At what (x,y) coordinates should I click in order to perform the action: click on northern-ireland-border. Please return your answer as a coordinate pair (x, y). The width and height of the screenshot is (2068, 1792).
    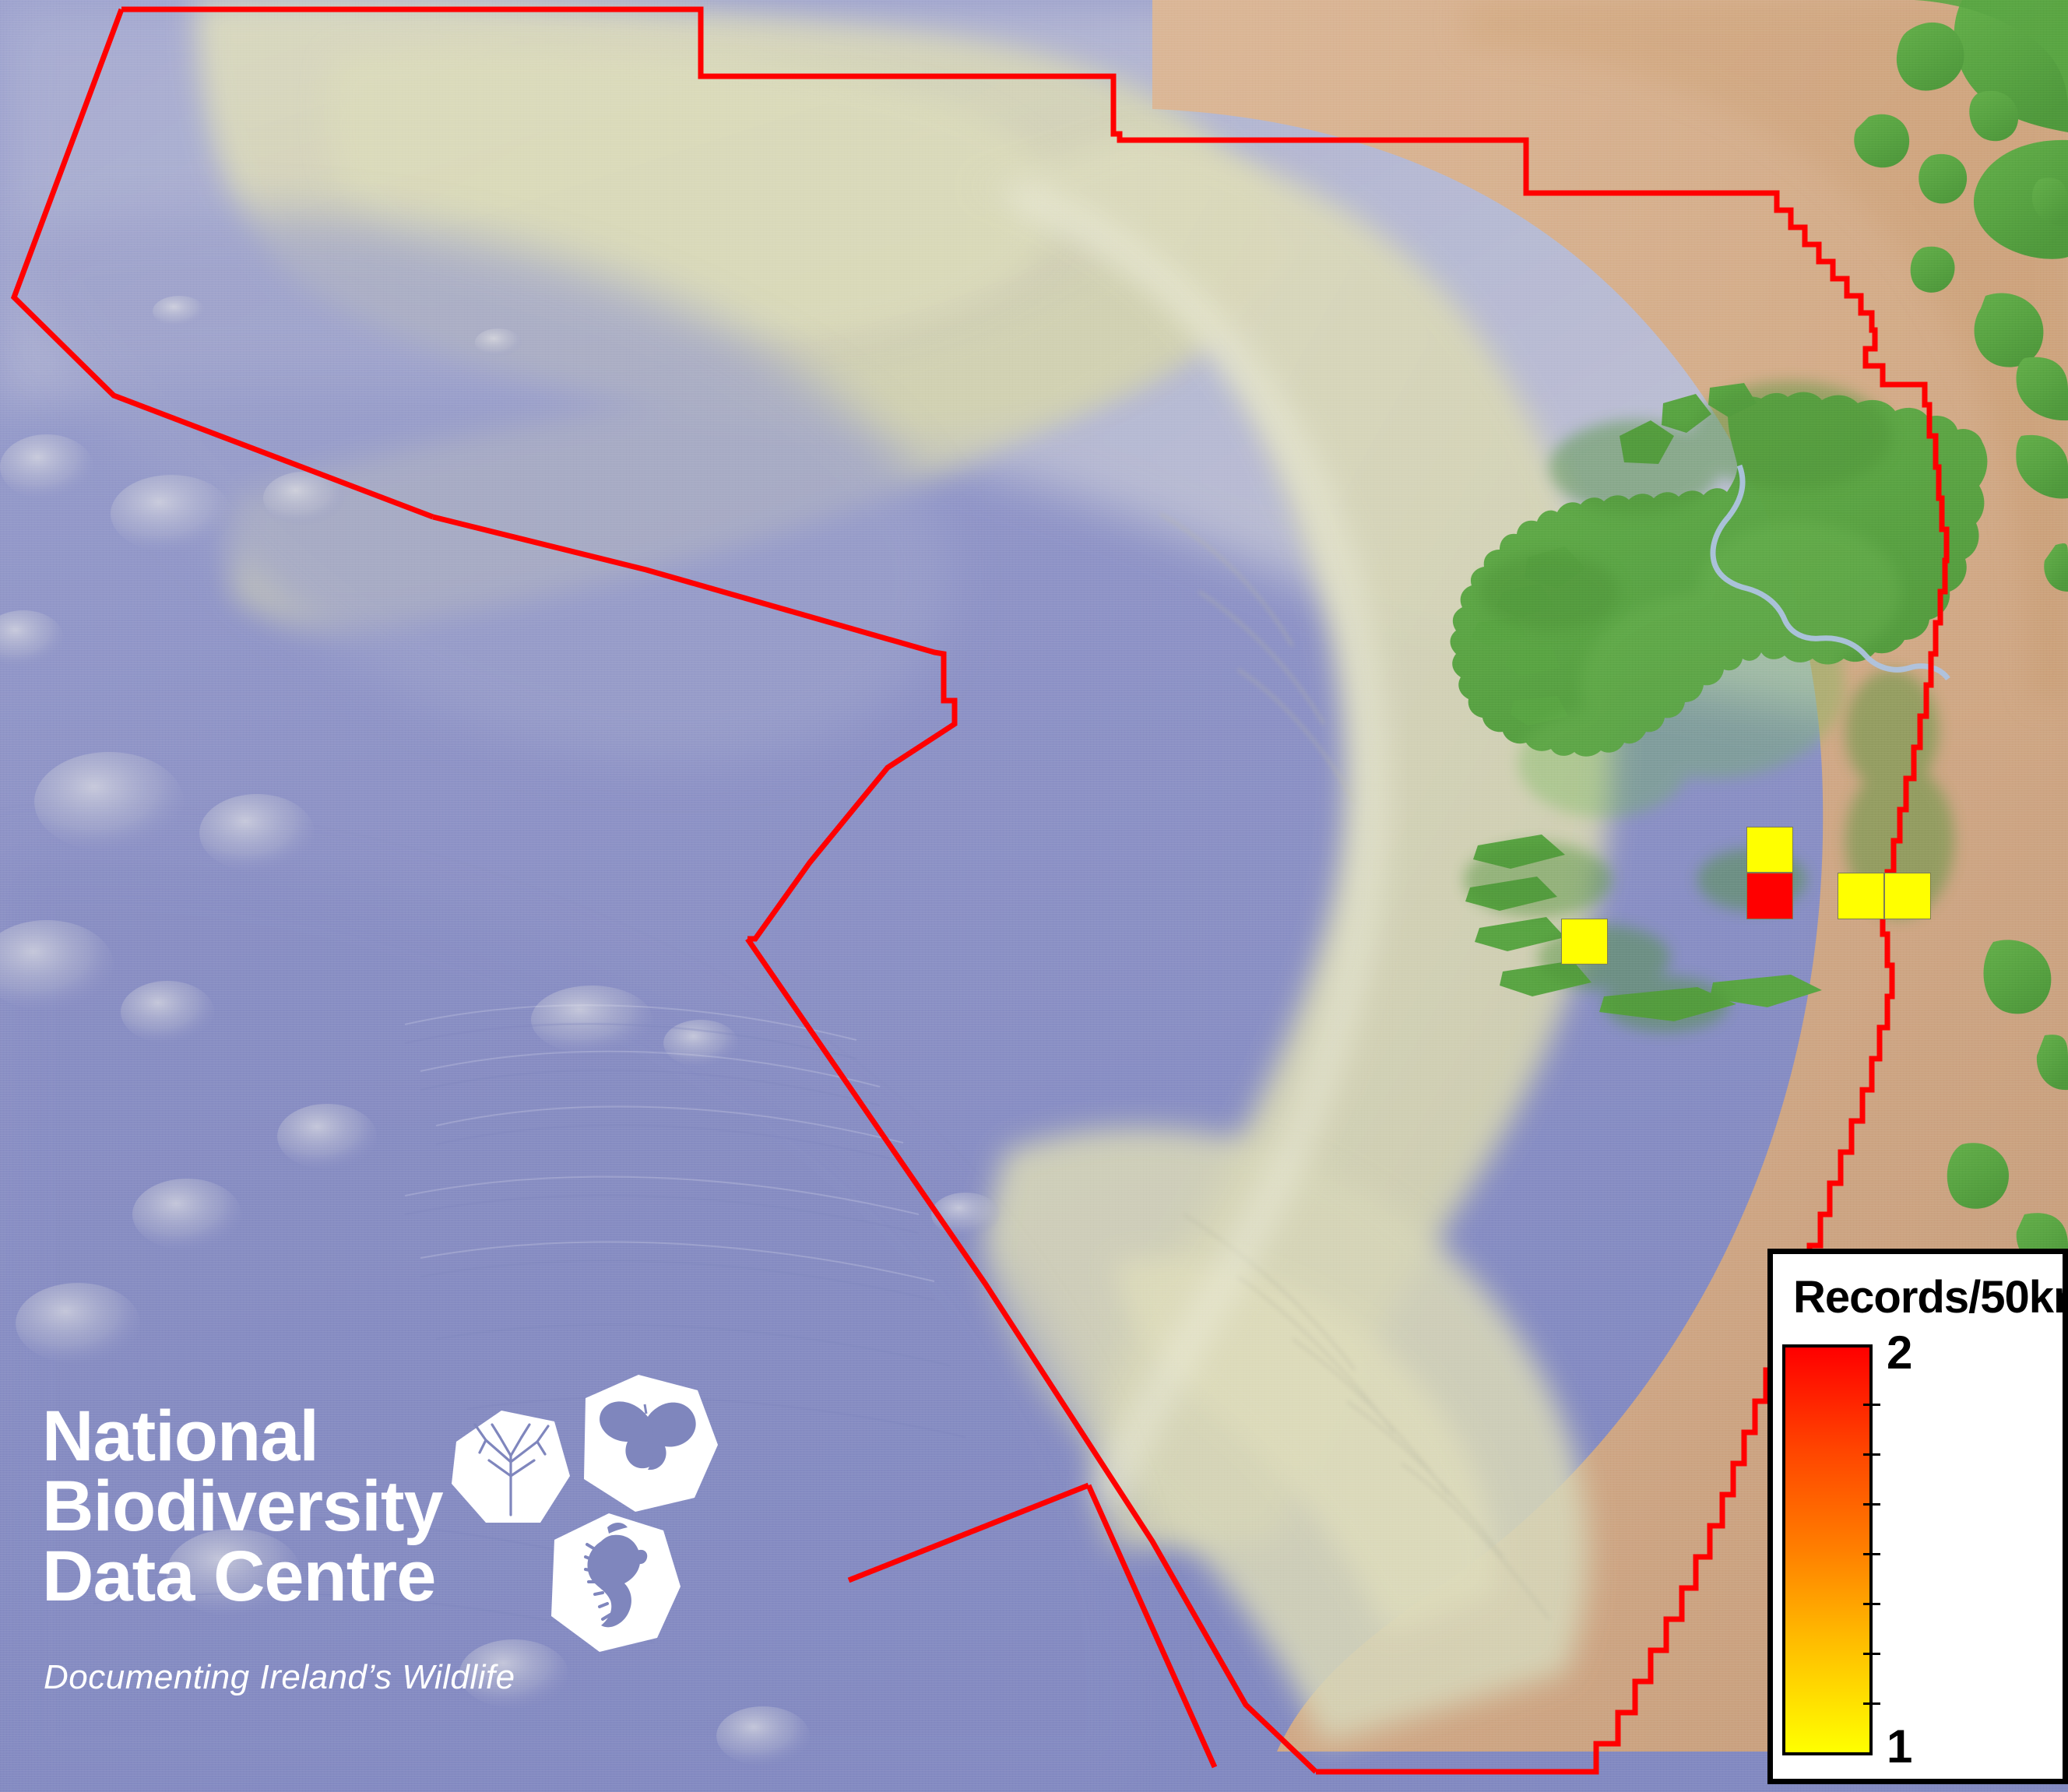
    Looking at the image, I should click on (1830, 572).